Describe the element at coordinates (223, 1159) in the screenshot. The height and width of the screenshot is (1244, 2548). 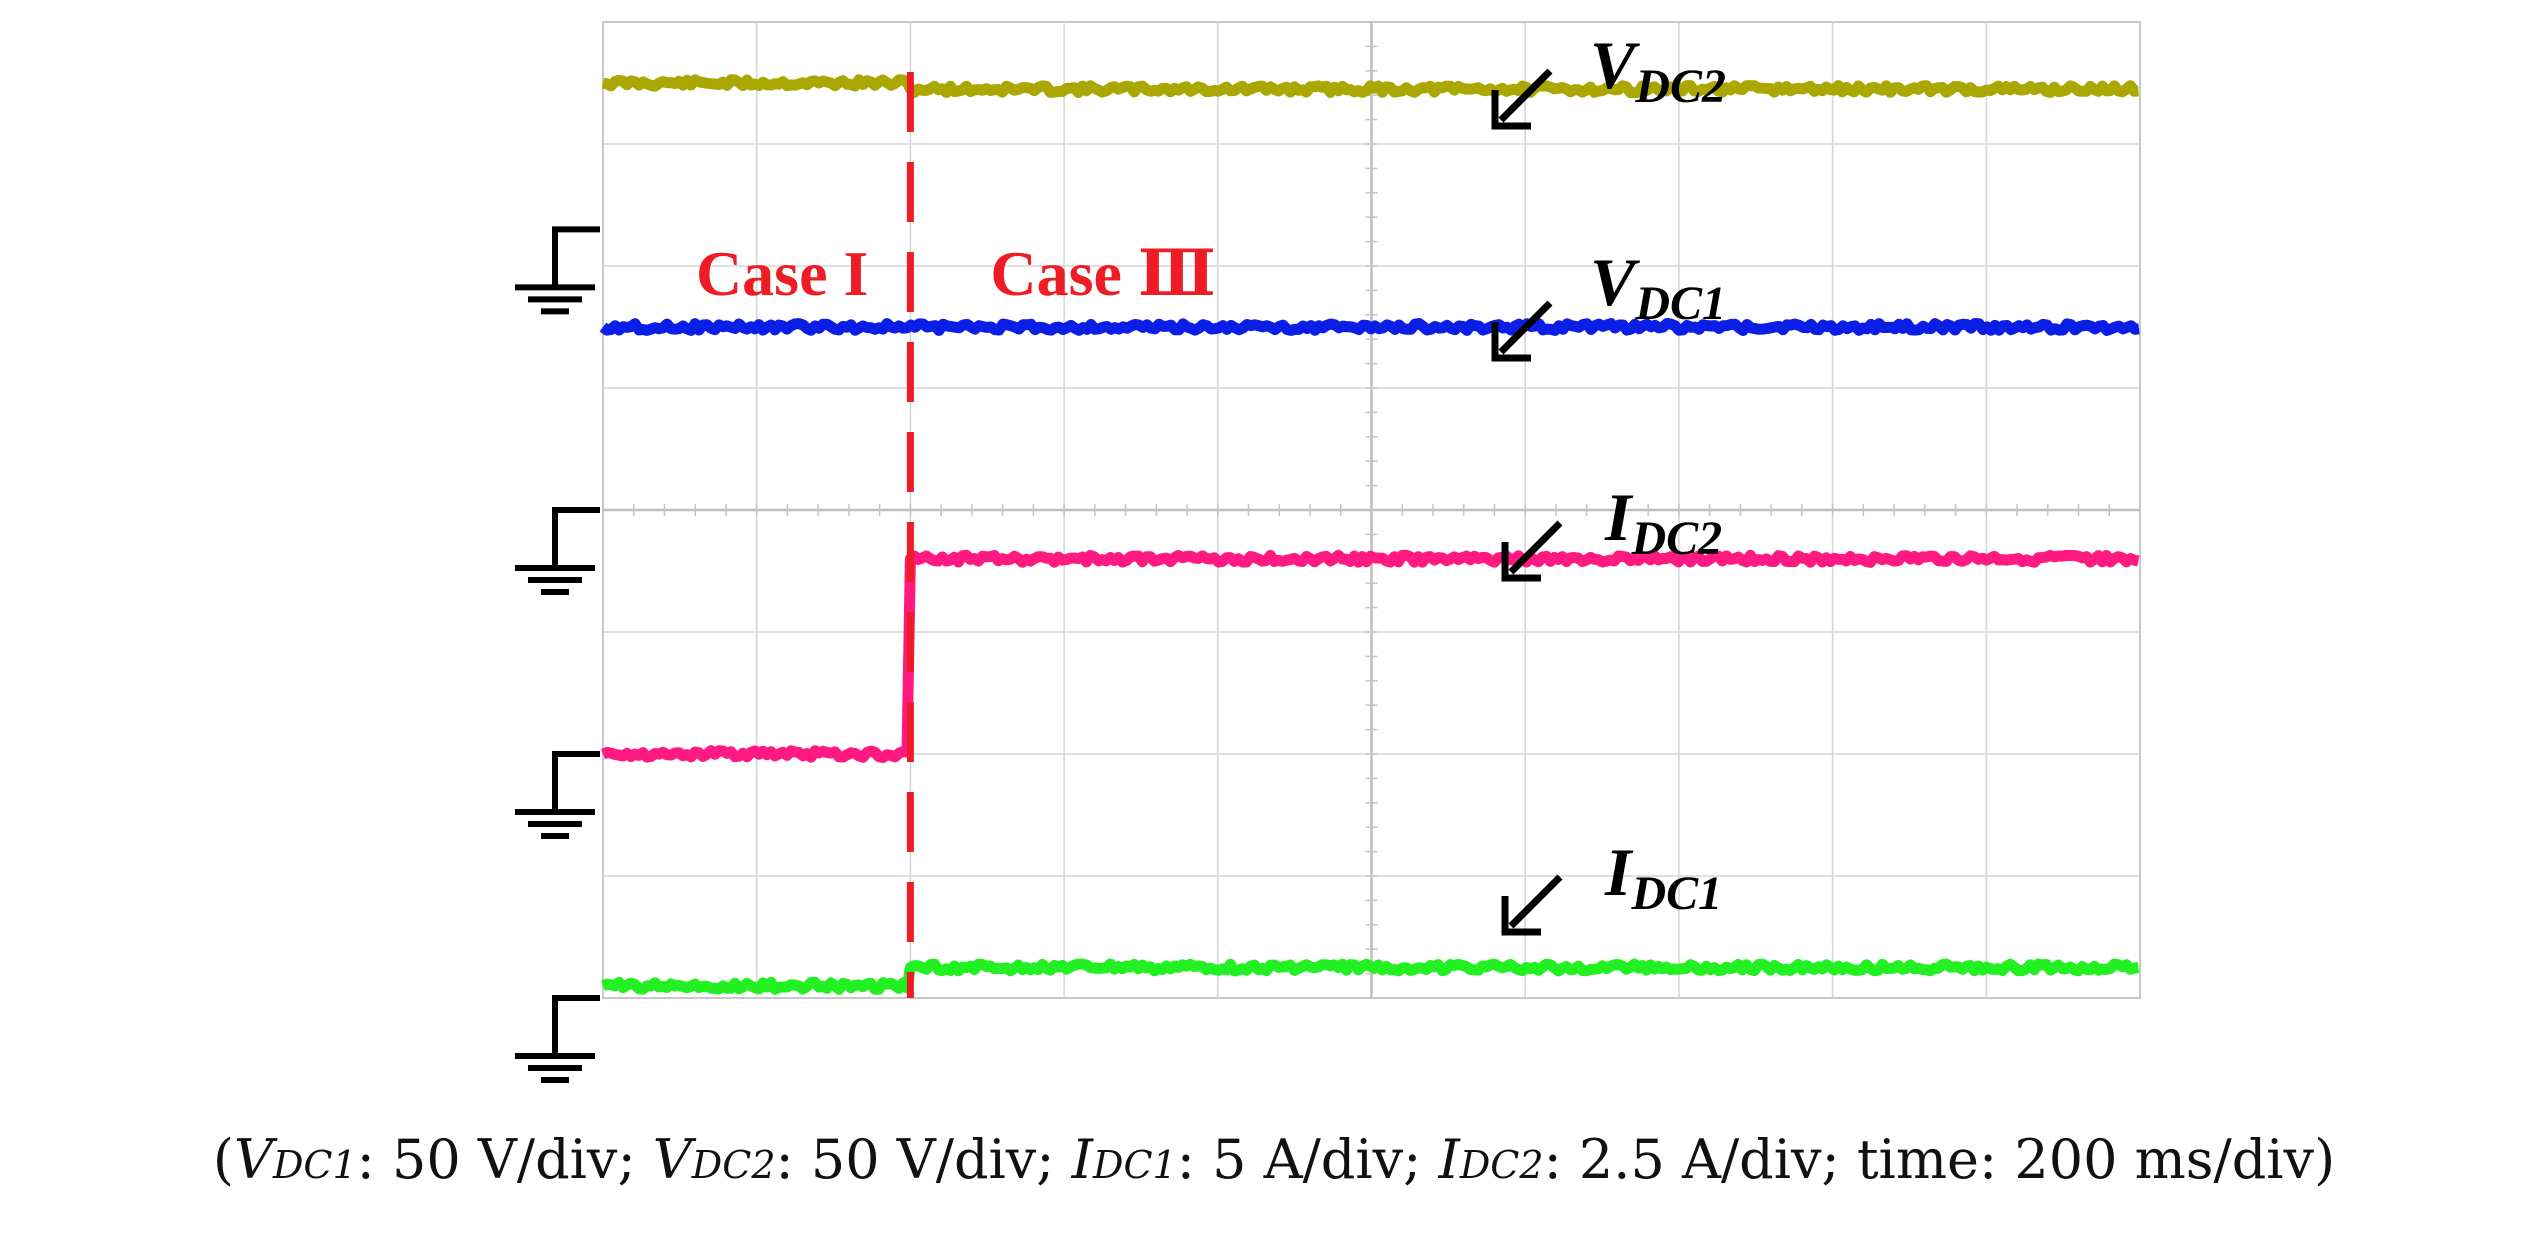
I see `caption-open: (` at that location.